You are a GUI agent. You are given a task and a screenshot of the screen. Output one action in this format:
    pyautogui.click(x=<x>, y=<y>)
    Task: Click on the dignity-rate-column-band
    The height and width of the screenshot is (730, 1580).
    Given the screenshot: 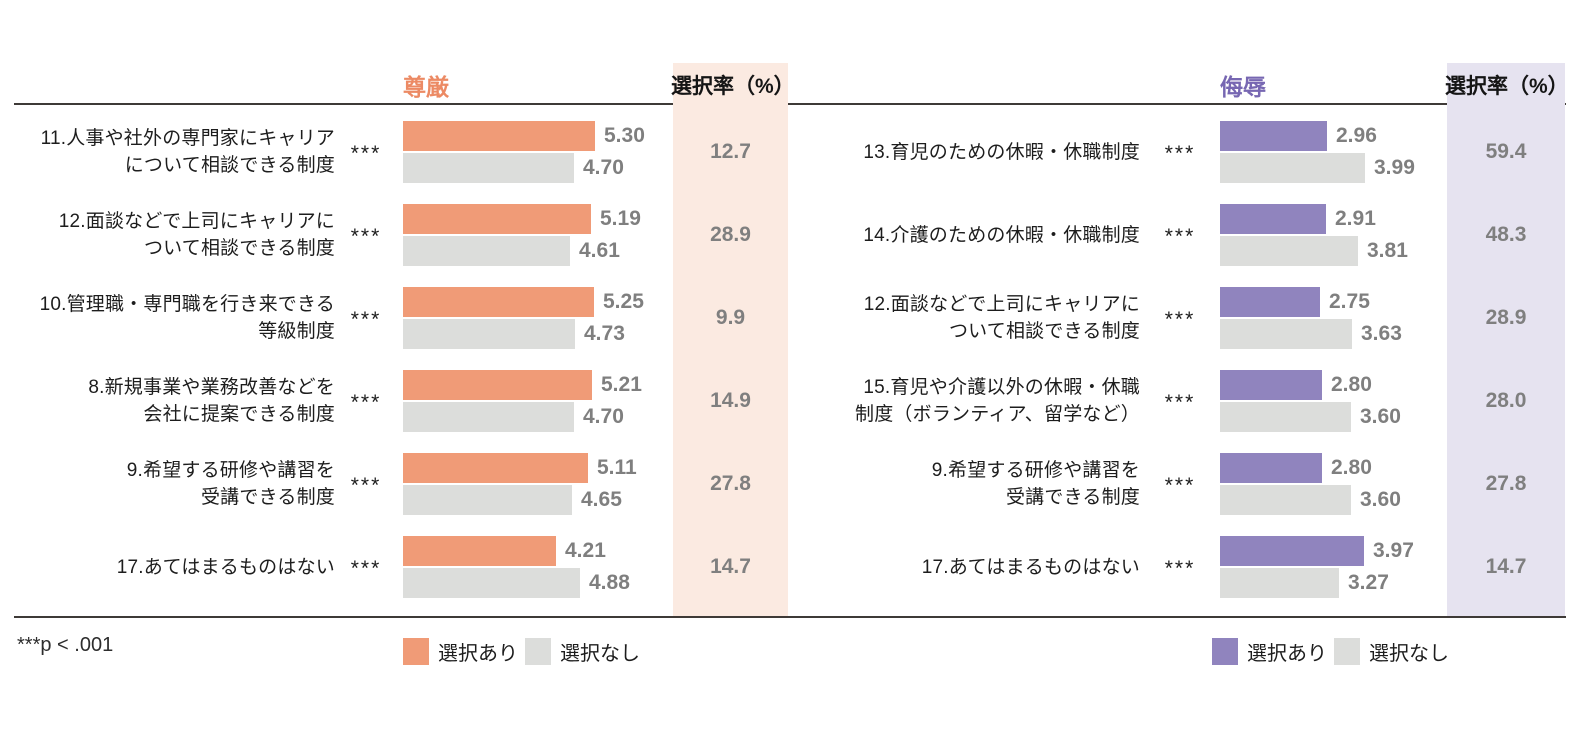 What is the action you would take?
    pyautogui.click(x=730, y=339)
    